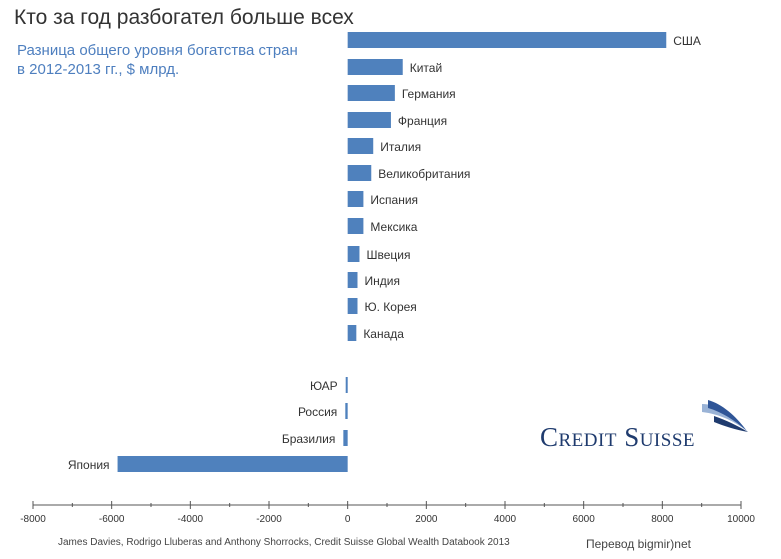  What do you see at coordinates (617, 437) in the screenshot?
I see `logo-text: Credit Suisse` at bounding box center [617, 437].